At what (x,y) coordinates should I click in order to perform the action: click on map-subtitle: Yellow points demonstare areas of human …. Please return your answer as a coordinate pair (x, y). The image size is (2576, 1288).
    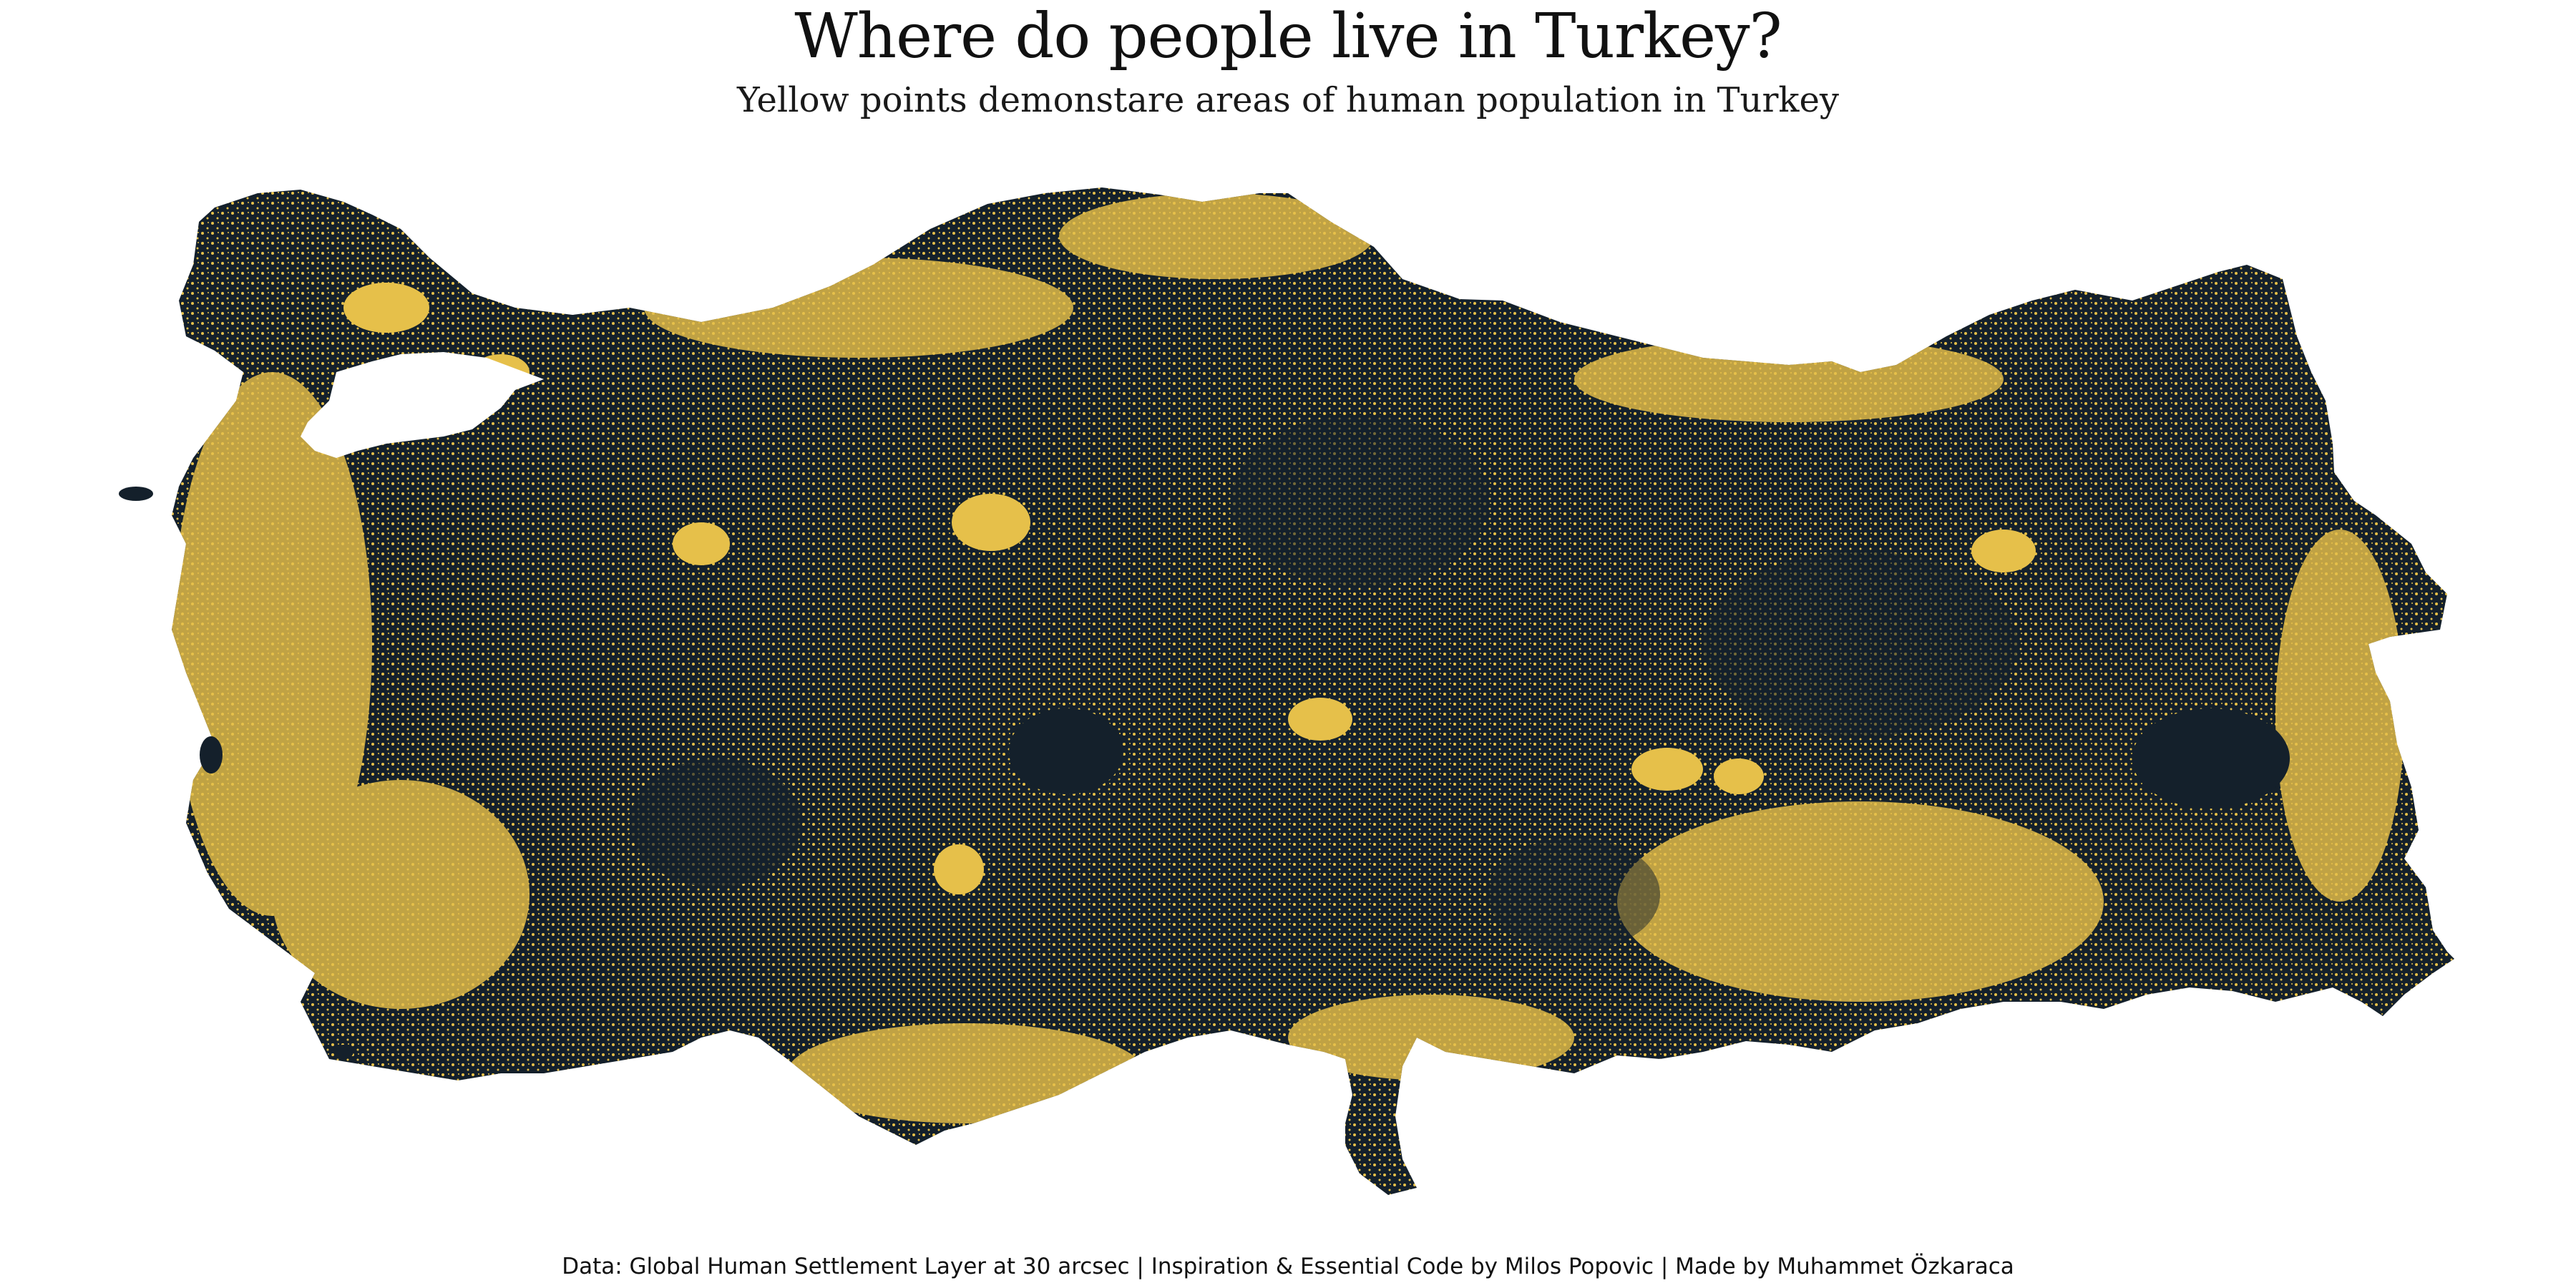
    Looking at the image, I should click on (1288, 100).